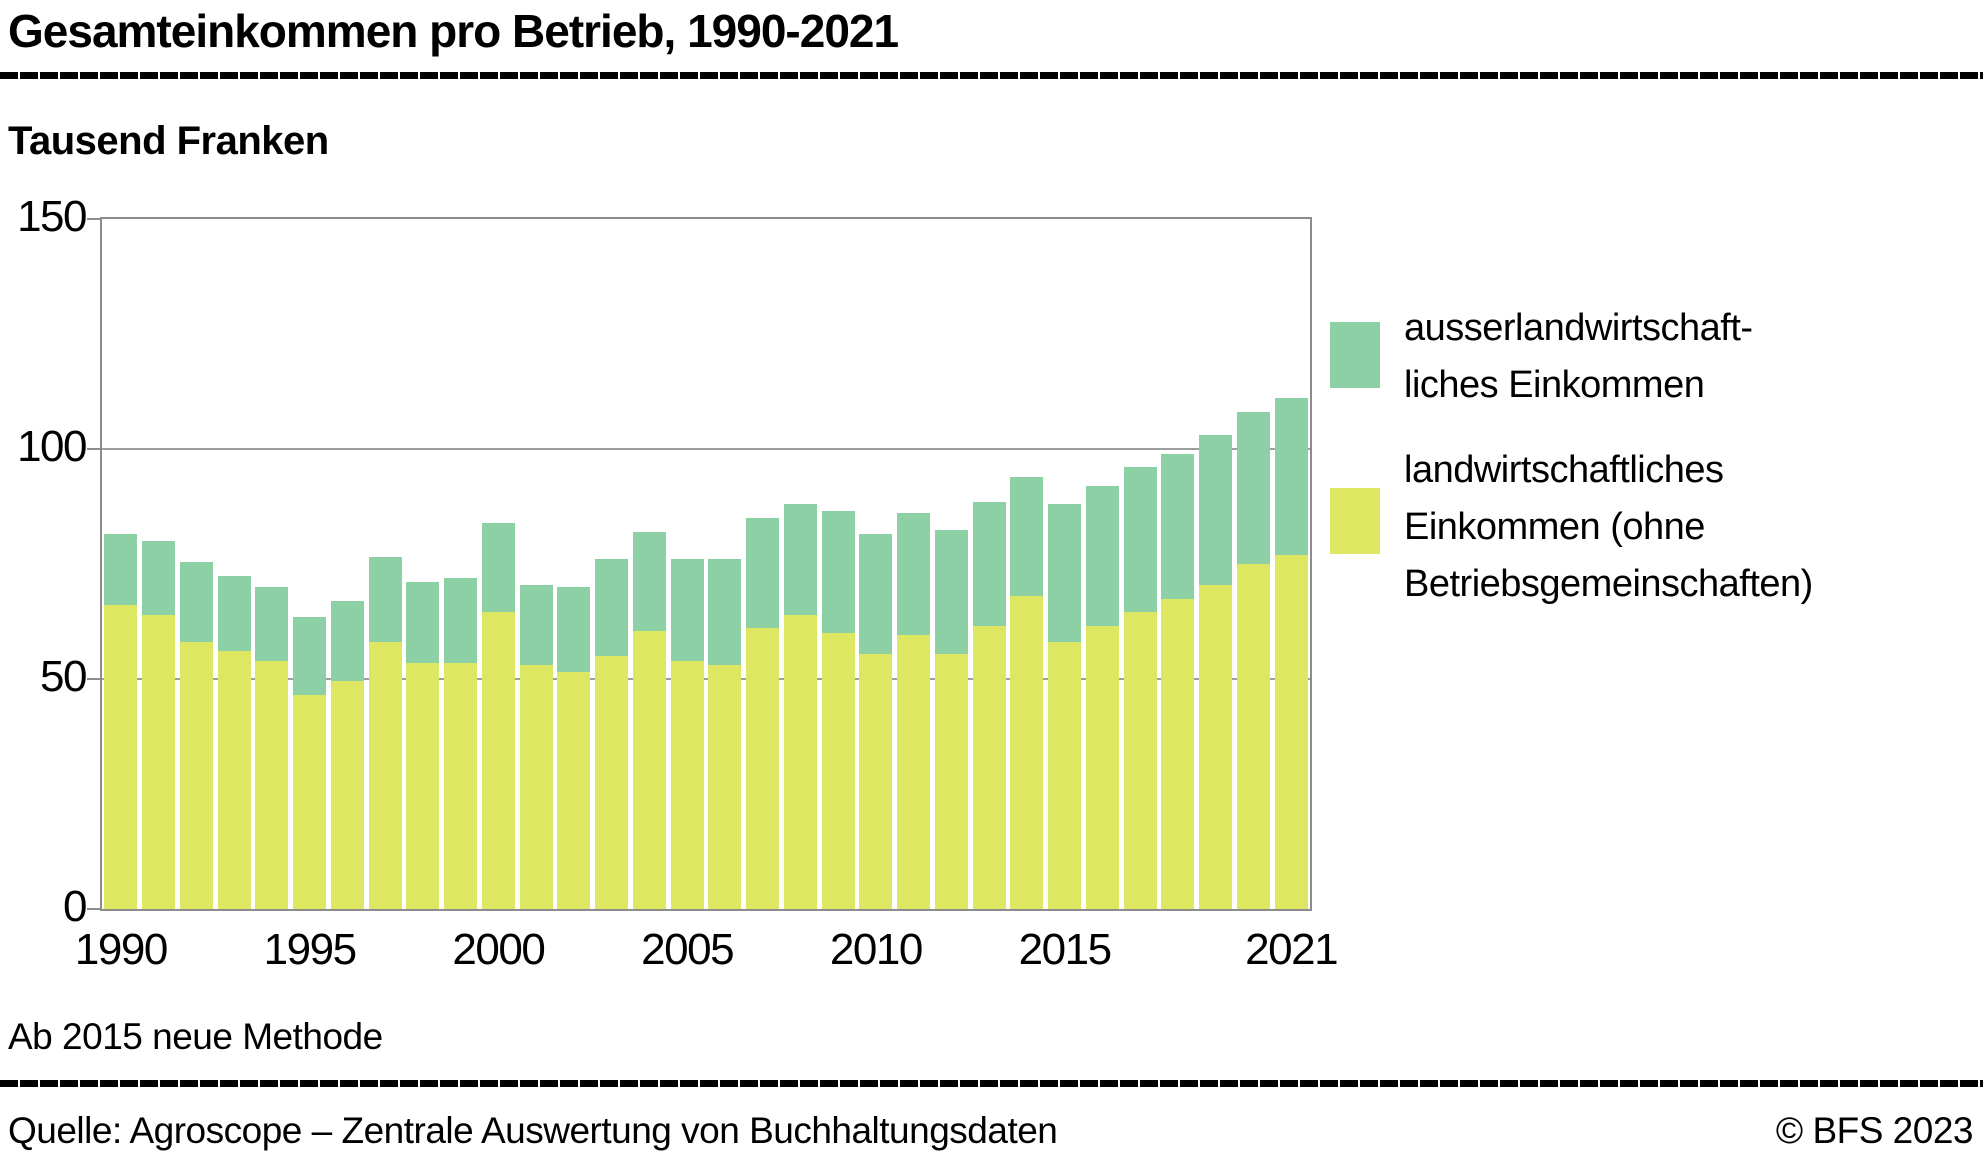 This screenshot has height=1161, width=1983. I want to click on bar-2014-segment-farm, so click(1027, 752).